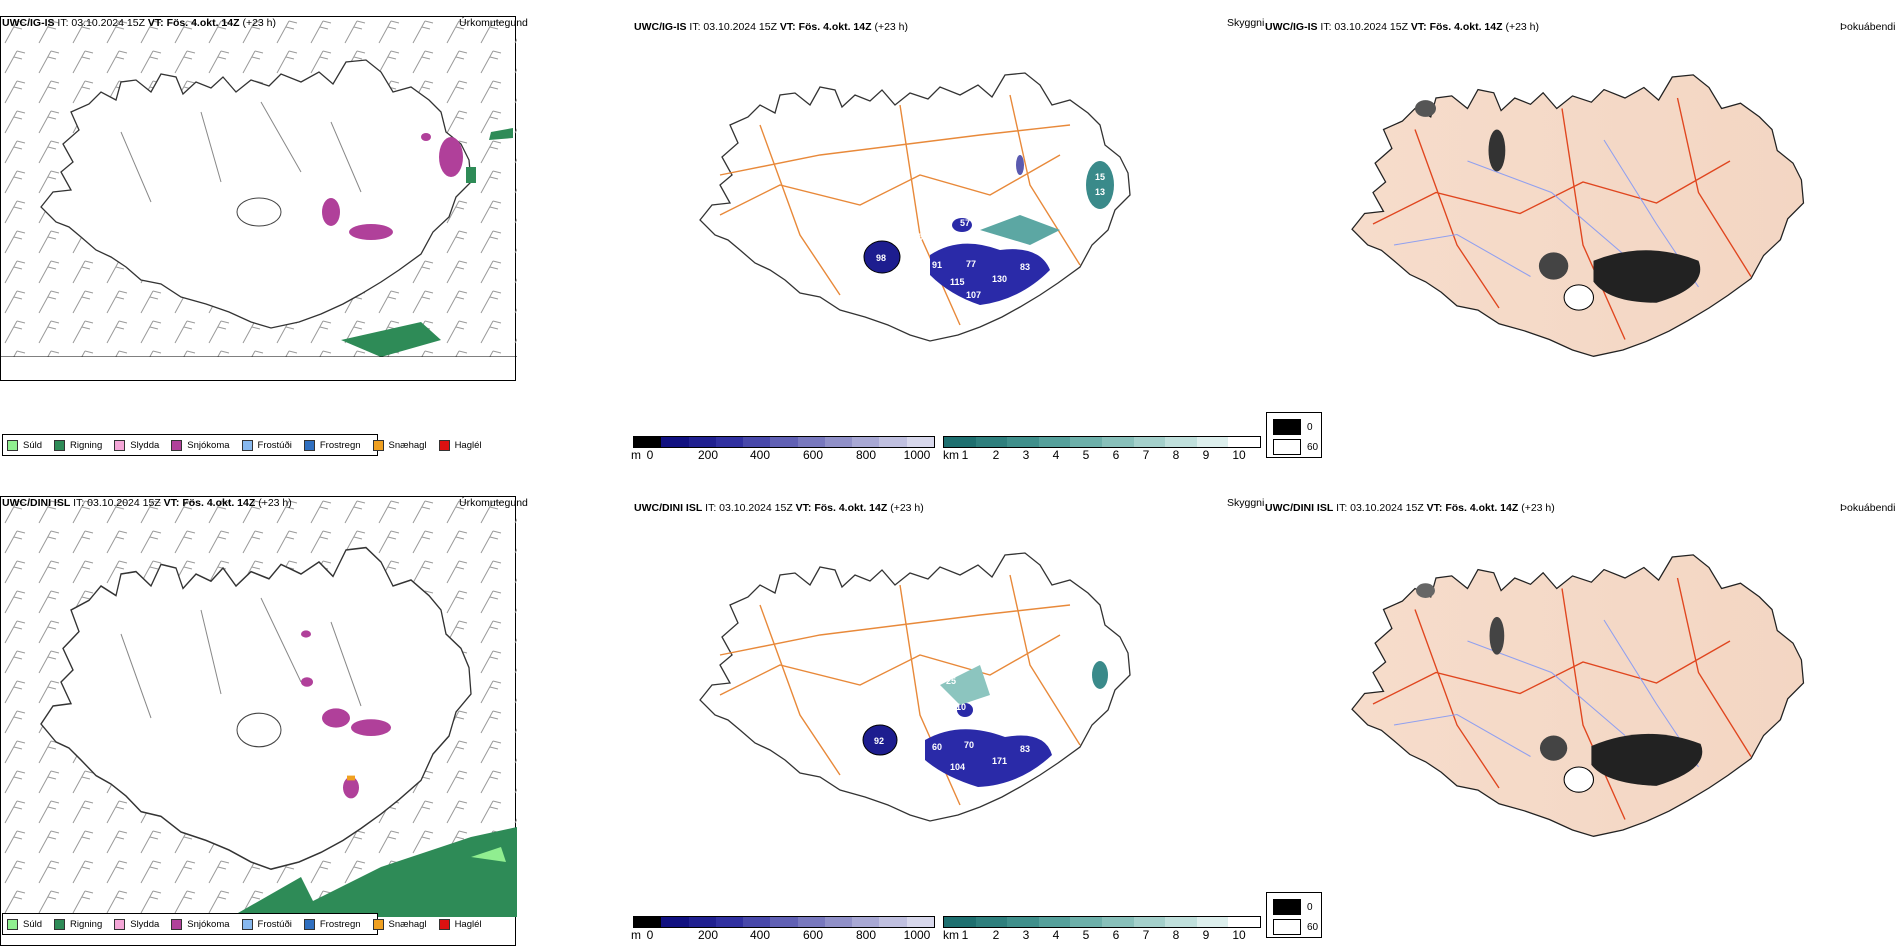 This screenshot has height=950, width=1900. I want to click on fog-legend-high: 60, so click(1295, 927).